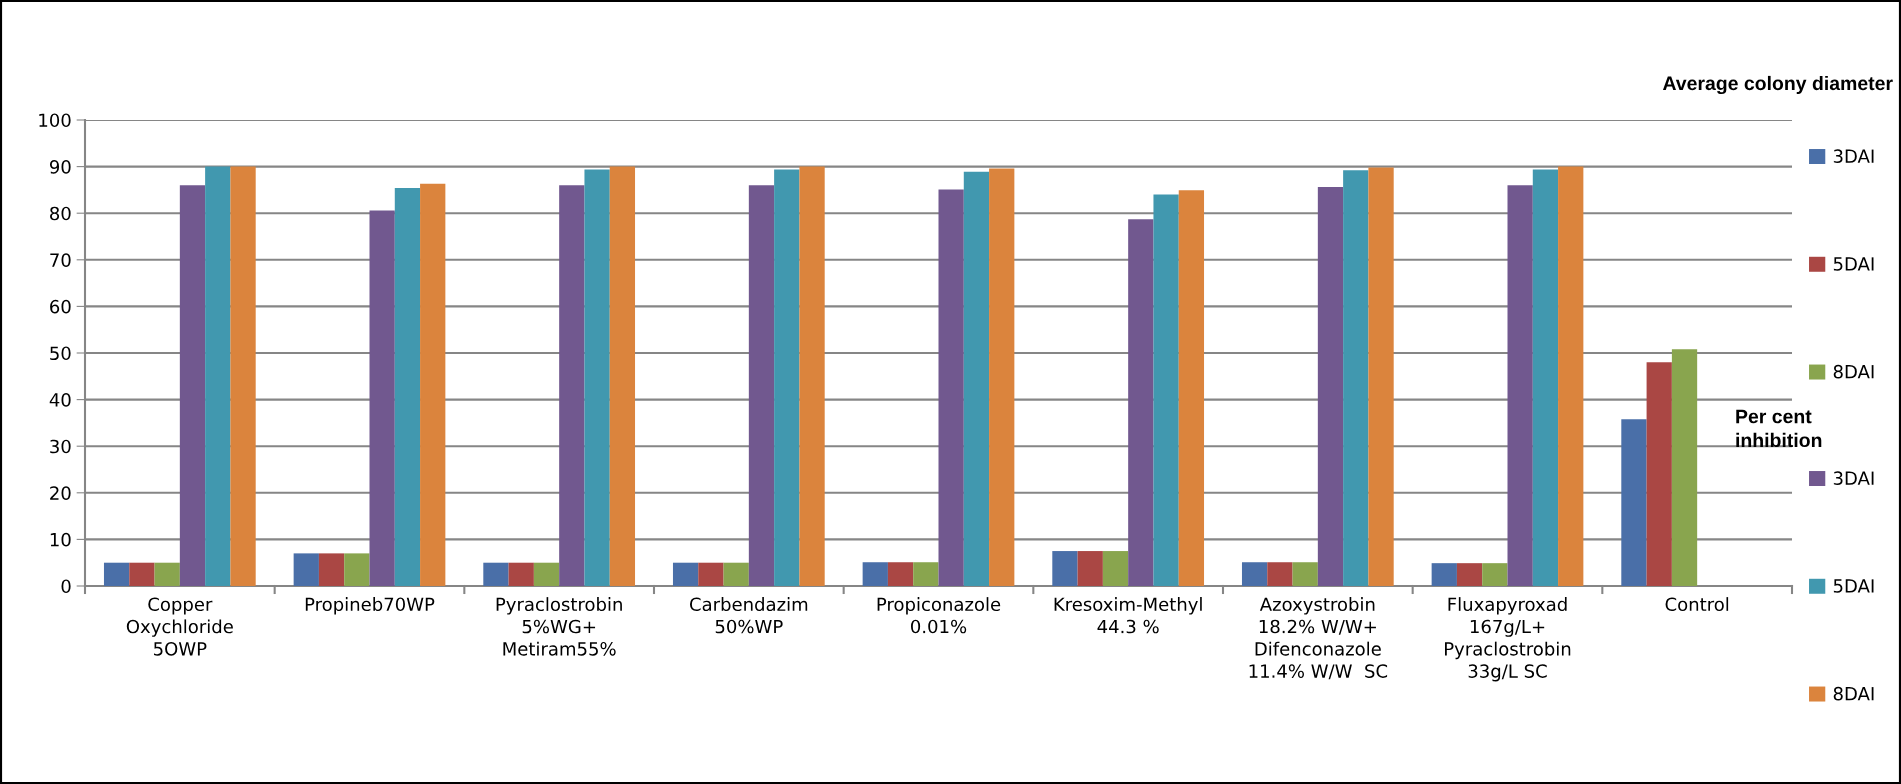 The width and height of the screenshot is (1901, 784). Describe the element at coordinates (179, 626) in the screenshot. I see `x-tick-label: Copper Oxychloride 5OWP` at that location.